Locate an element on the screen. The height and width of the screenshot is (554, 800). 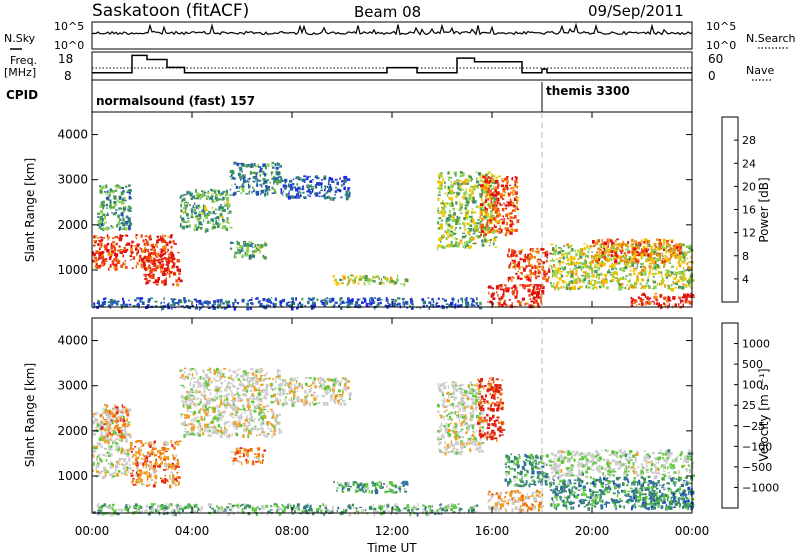
colorbar-tick-label: 500 is located at coordinates (752, 364).